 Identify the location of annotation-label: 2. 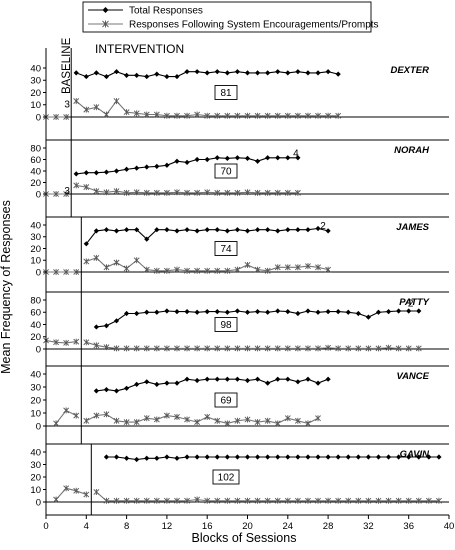
(411, 303).